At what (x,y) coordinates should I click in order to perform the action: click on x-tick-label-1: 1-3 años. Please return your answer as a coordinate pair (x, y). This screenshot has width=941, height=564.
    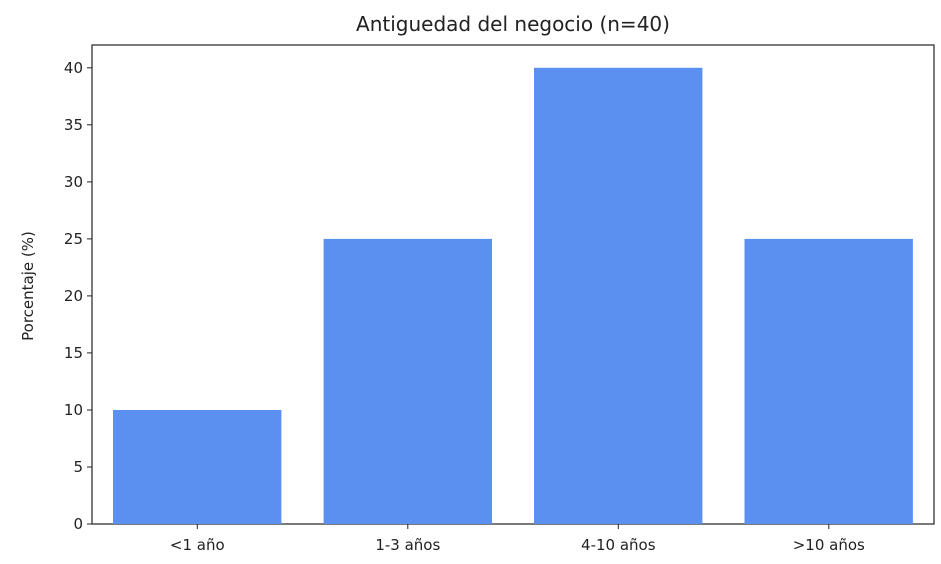
    Looking at the image, I should click on (407, 545).